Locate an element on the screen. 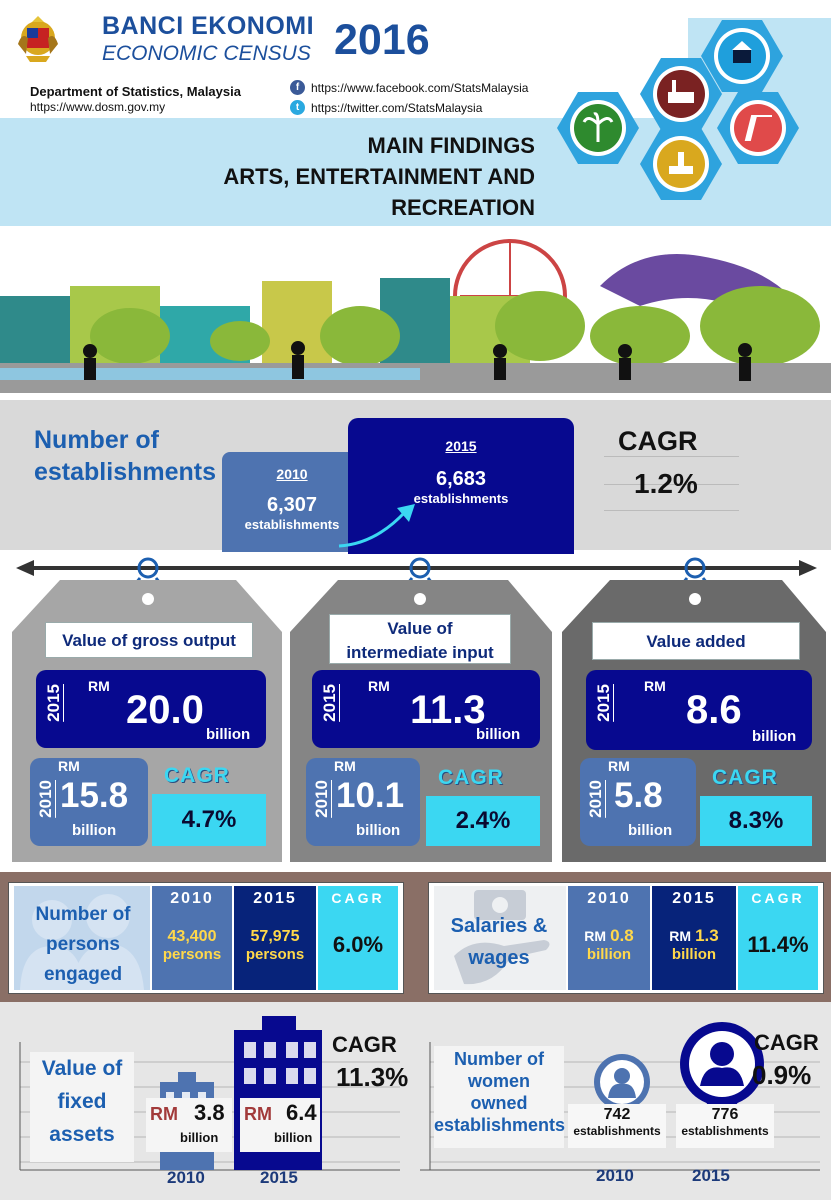  value-added-2010-box: 2010 RM 5.8 billion is located at coordinates (638, 802).